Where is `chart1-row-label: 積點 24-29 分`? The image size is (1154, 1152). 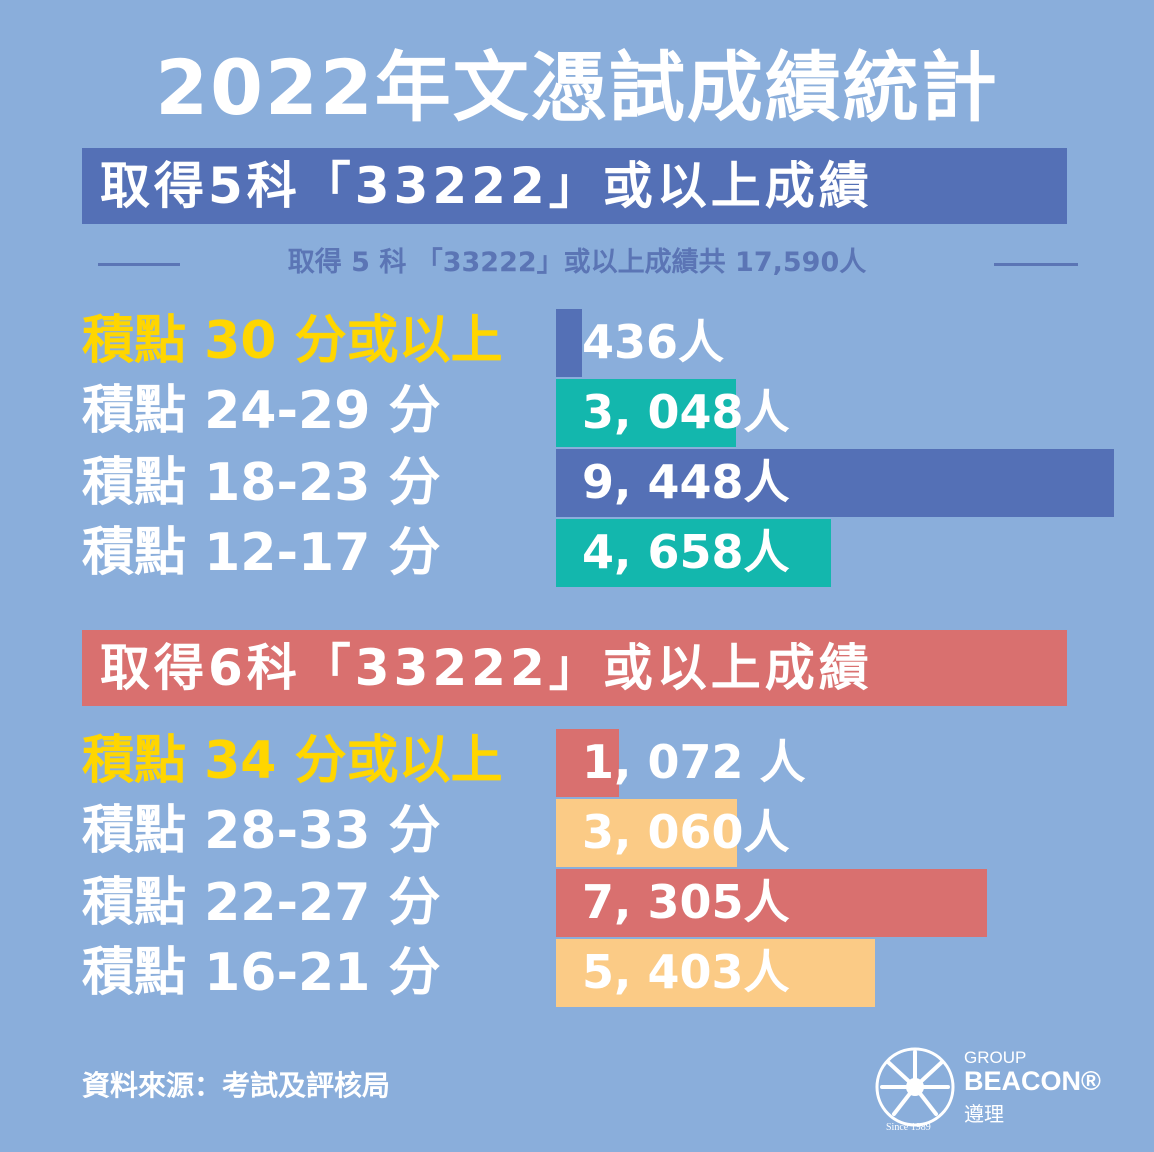
chart1-row-label: 積點 24-29 分 is located at coordinates (261, 411).